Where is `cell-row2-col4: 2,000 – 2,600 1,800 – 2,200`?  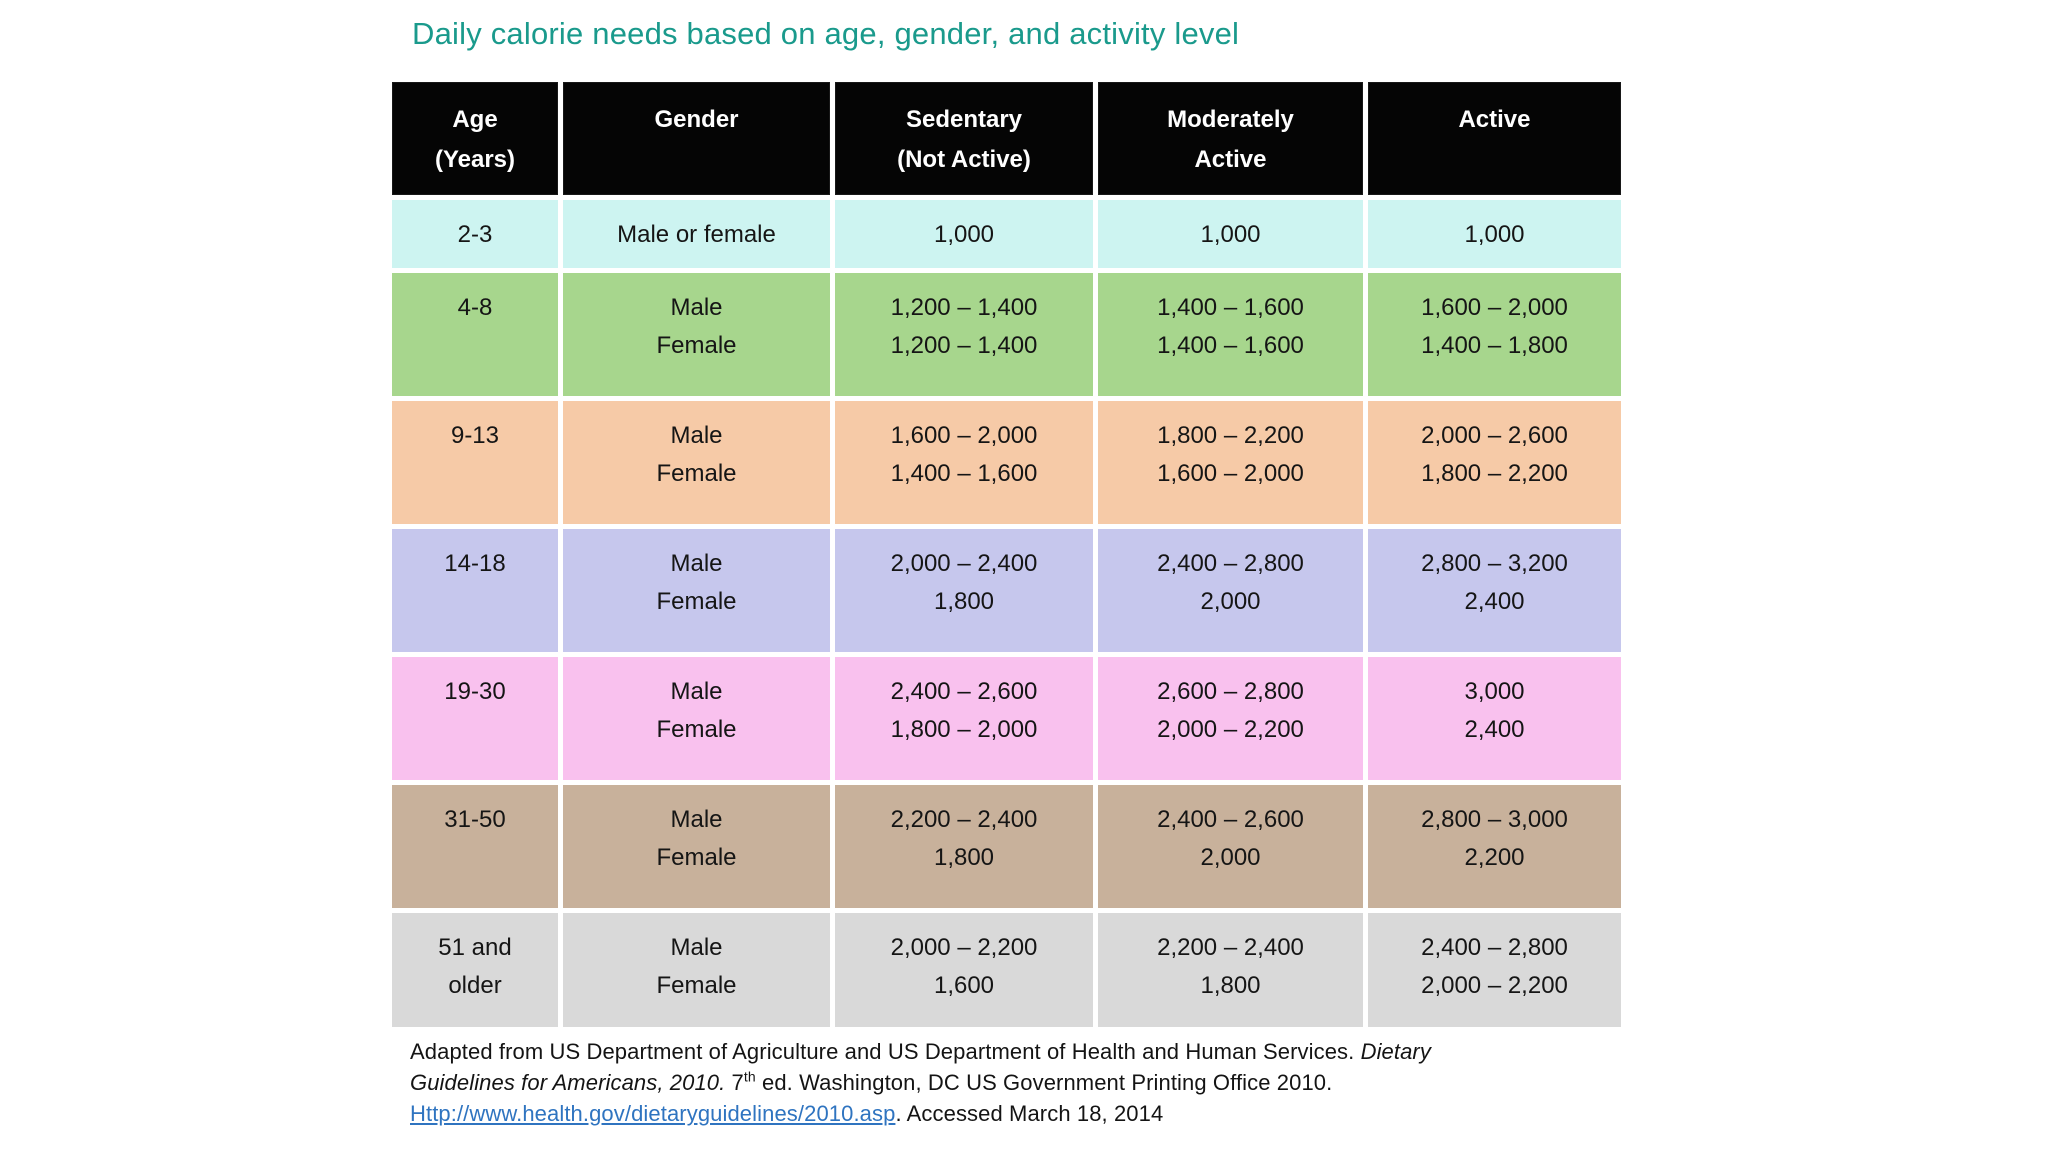 cell-row2-col4: 2,000 – 2,600 1,800 – 2,200 is located at coordinates (1494, 462).